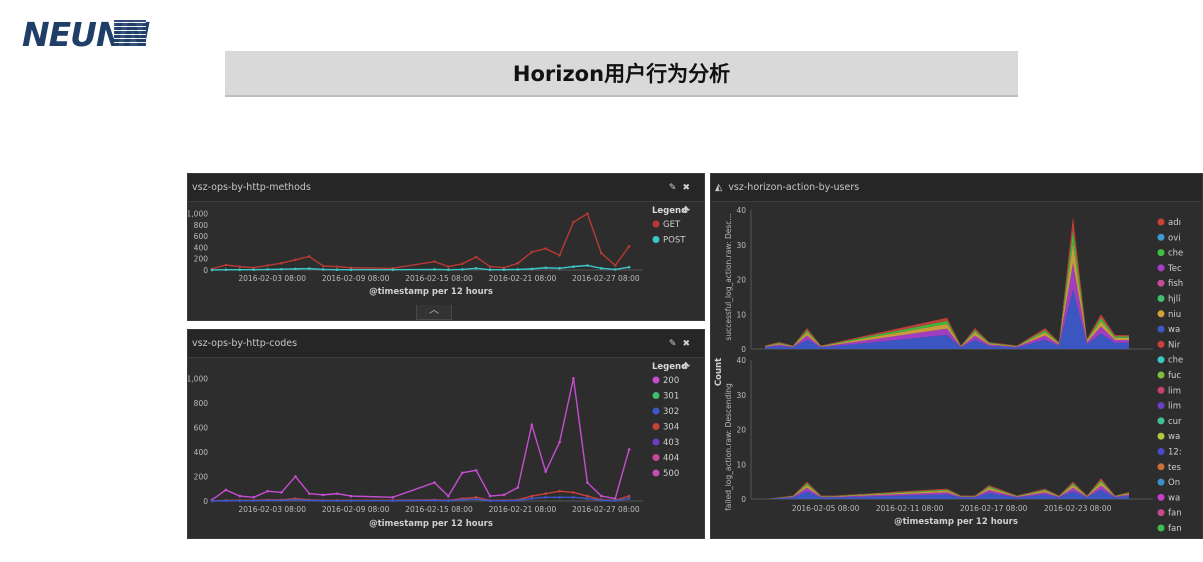 Image resolution: width=1203 pixels, height=562 pixels. What do you see at coordinates (689, 188) in the screenshot?
I see `close-icon: ✖` at bounding box center [689, 188].